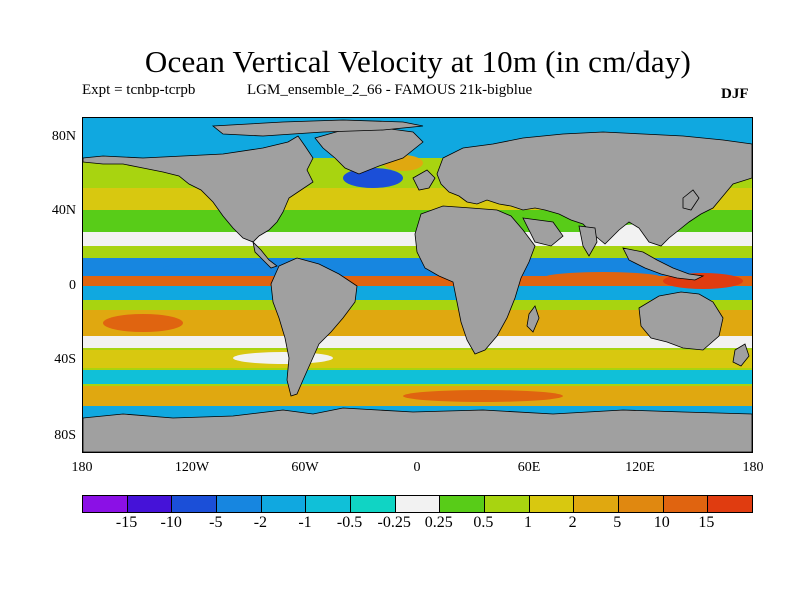 The image size is (800, 600). Describe the element at coordinates (417, 342) in the screenshot. I see `south-white-band` at that location.